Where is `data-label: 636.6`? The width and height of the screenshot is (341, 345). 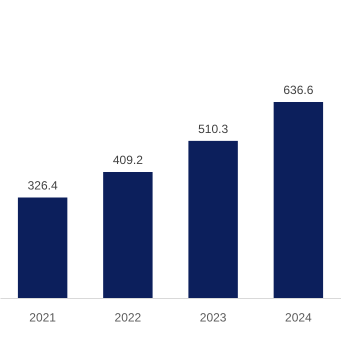 data-label: 636.6 is located at coordinates (298, 89).